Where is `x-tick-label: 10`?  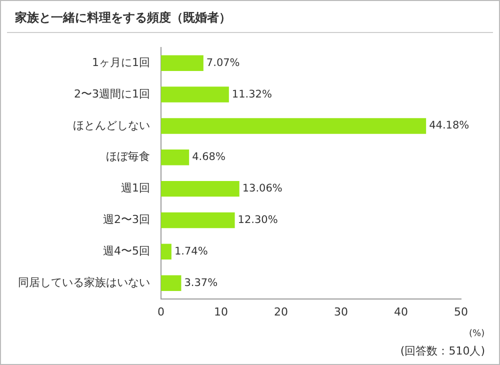
x-tick-label: 10 is located at coordinates (221, 311).